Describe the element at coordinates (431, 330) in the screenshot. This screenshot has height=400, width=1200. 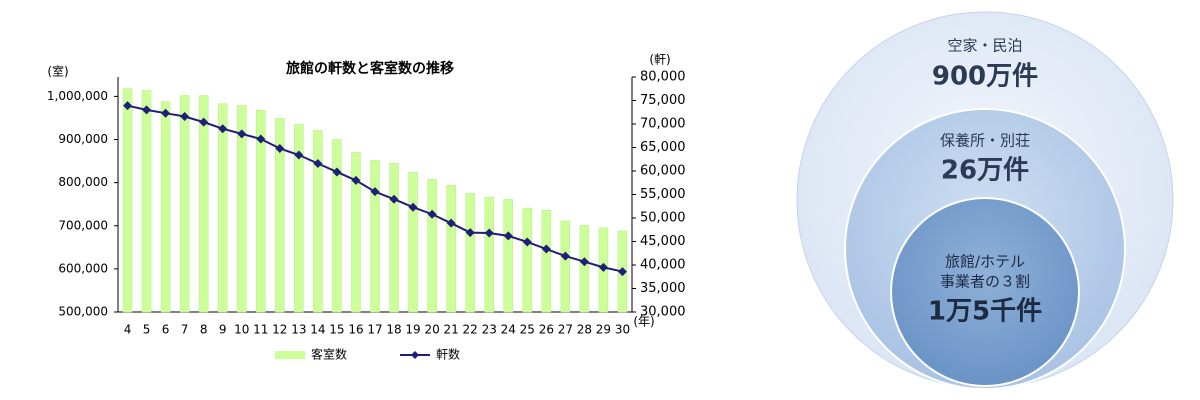
I see `x-tick-label: 20` at that location.